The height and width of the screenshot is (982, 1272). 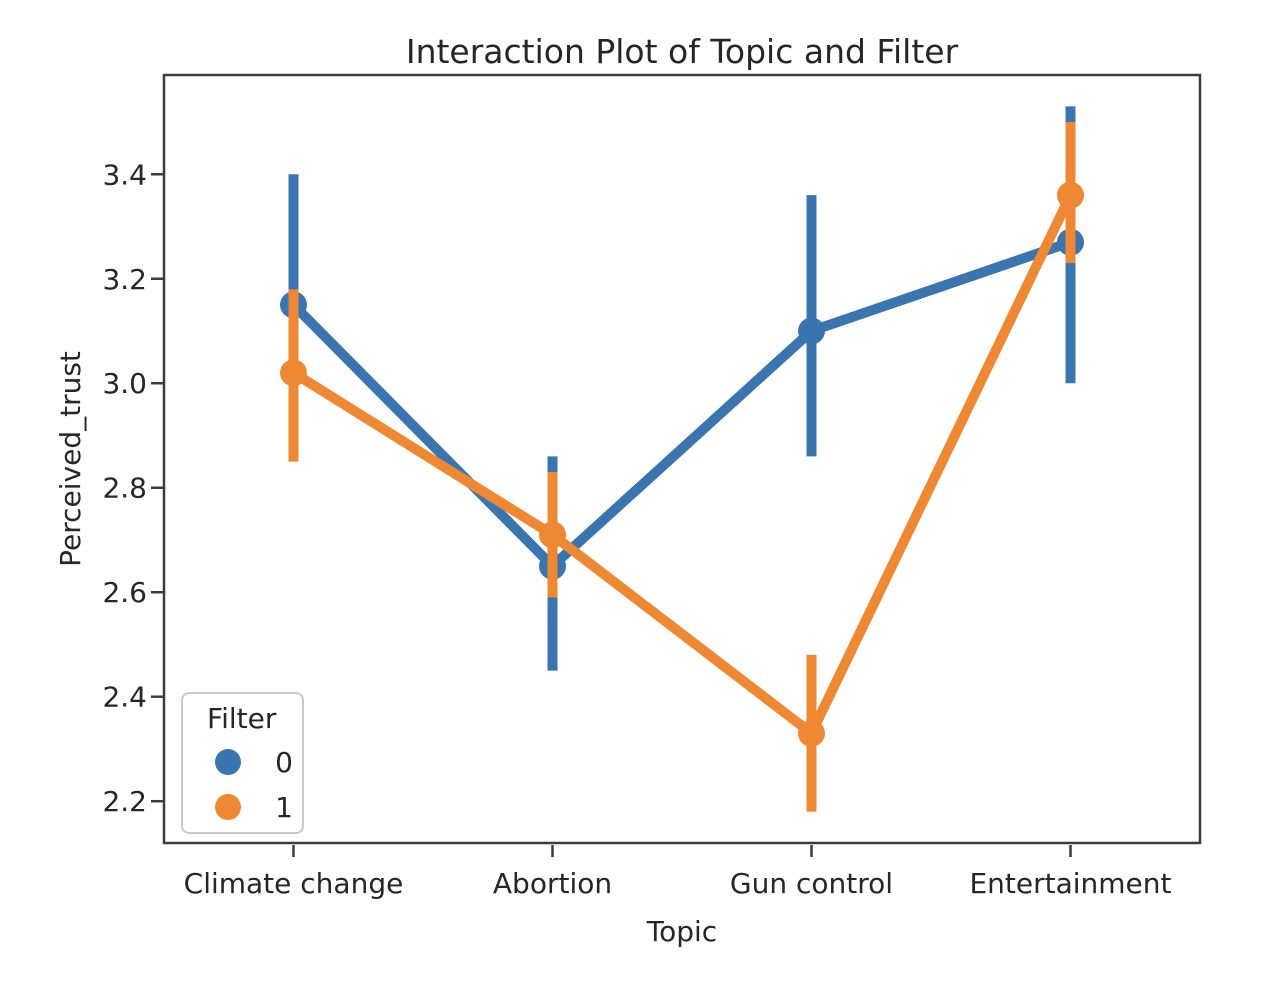 I want to click on legend: Filter 01, so click(x=242, y=763).